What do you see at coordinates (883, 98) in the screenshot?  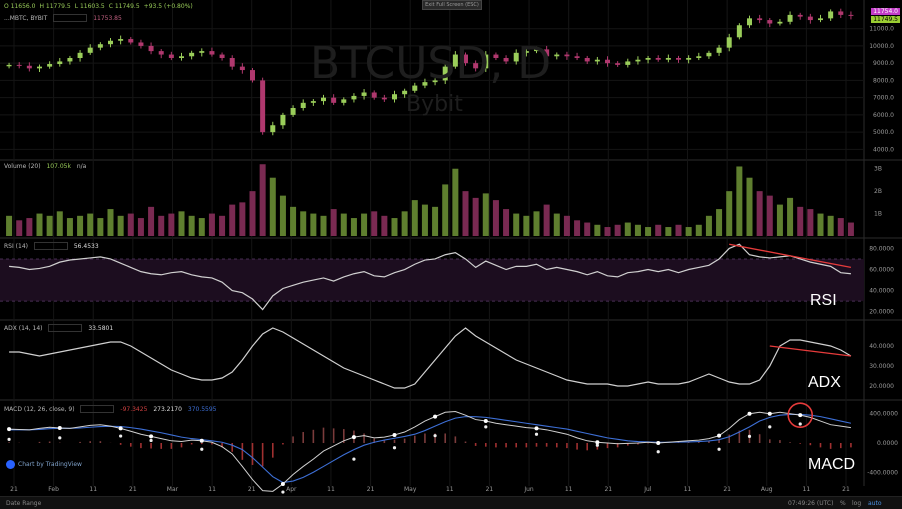 I see `price-tick-label: 7000.0` at bounding box center [883, 98].